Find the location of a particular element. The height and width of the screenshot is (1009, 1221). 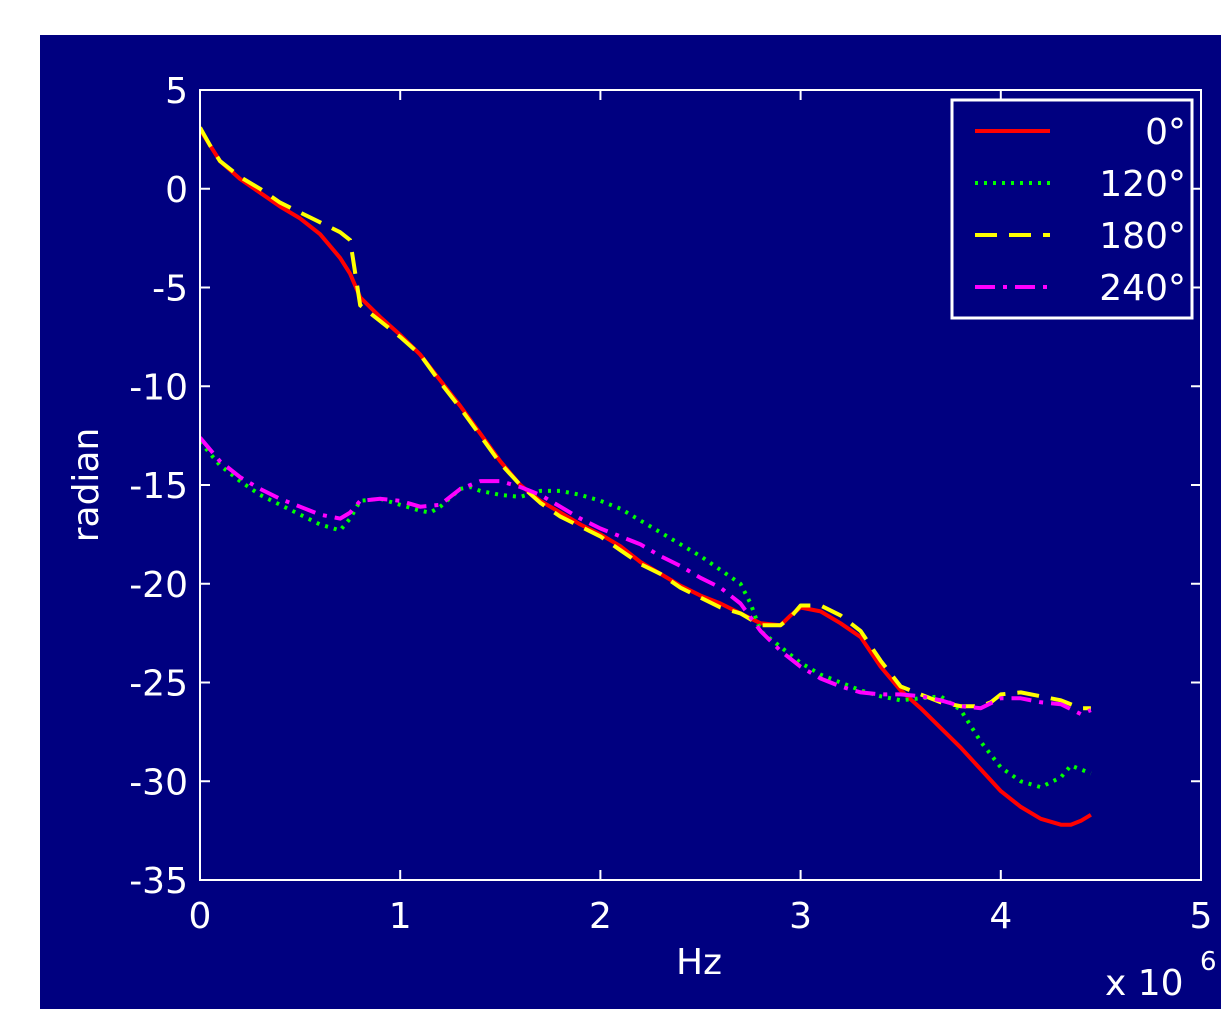

y-axis-label: radian is located at coordinates (86, 485).